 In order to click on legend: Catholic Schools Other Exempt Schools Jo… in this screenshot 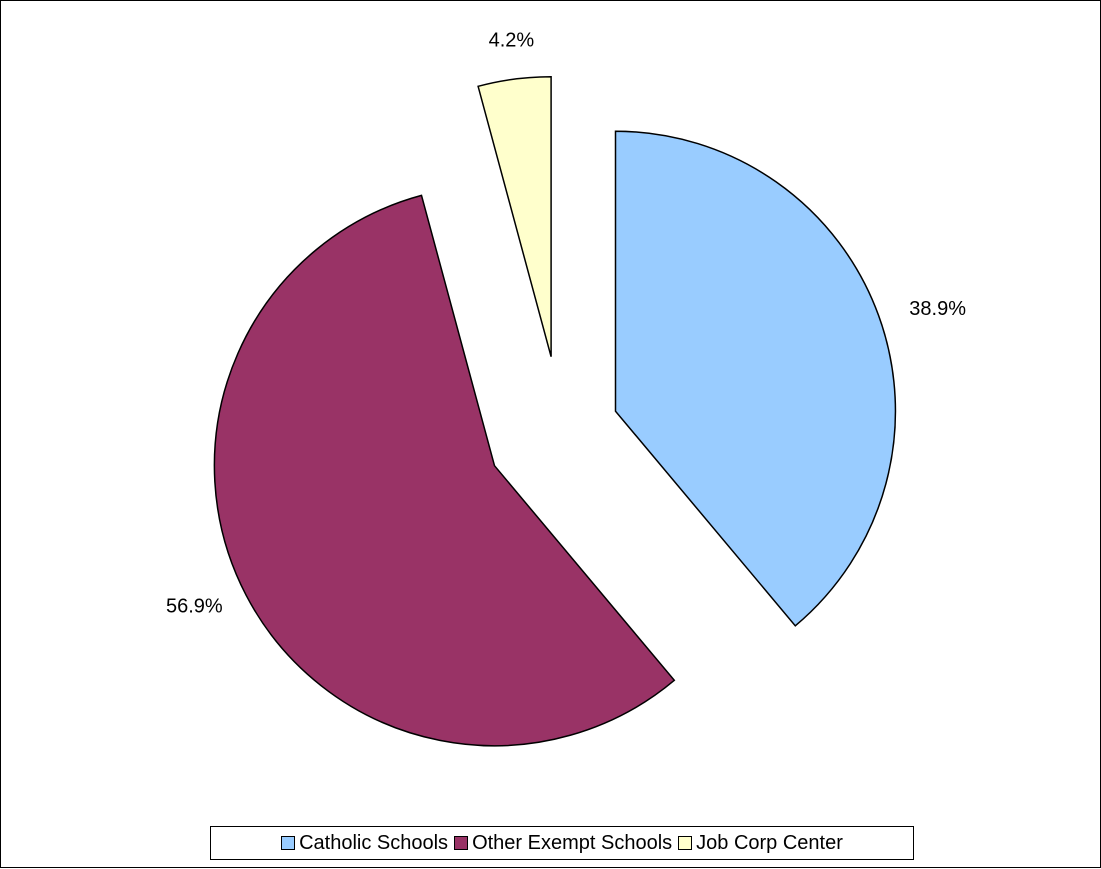, I will do `click(562, 843)`.